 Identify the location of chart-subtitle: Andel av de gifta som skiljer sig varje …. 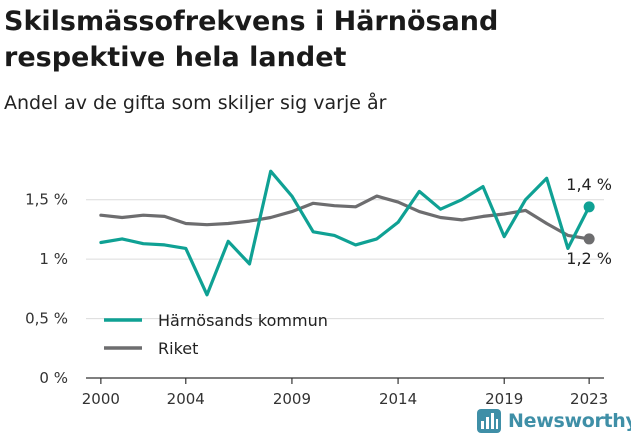
(195, 103).